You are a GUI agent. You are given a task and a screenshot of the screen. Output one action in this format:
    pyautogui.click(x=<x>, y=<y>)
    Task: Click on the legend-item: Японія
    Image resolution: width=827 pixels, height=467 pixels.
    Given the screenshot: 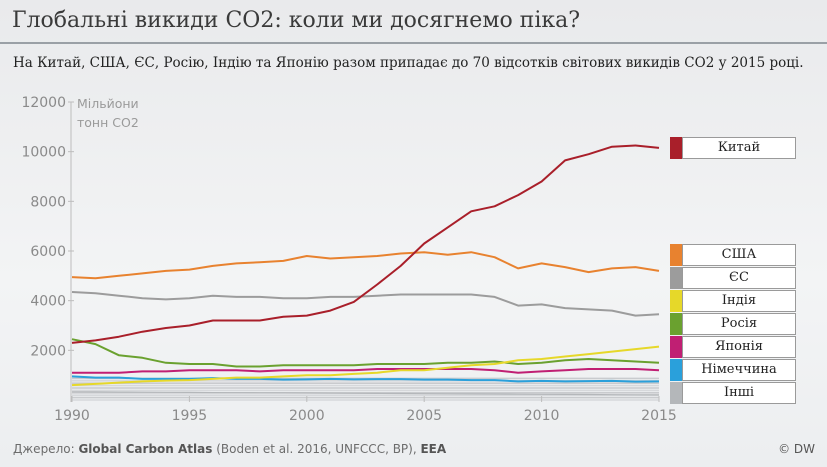 What is the action you would take?
    pyautogui.click(x=733, y=347)
    